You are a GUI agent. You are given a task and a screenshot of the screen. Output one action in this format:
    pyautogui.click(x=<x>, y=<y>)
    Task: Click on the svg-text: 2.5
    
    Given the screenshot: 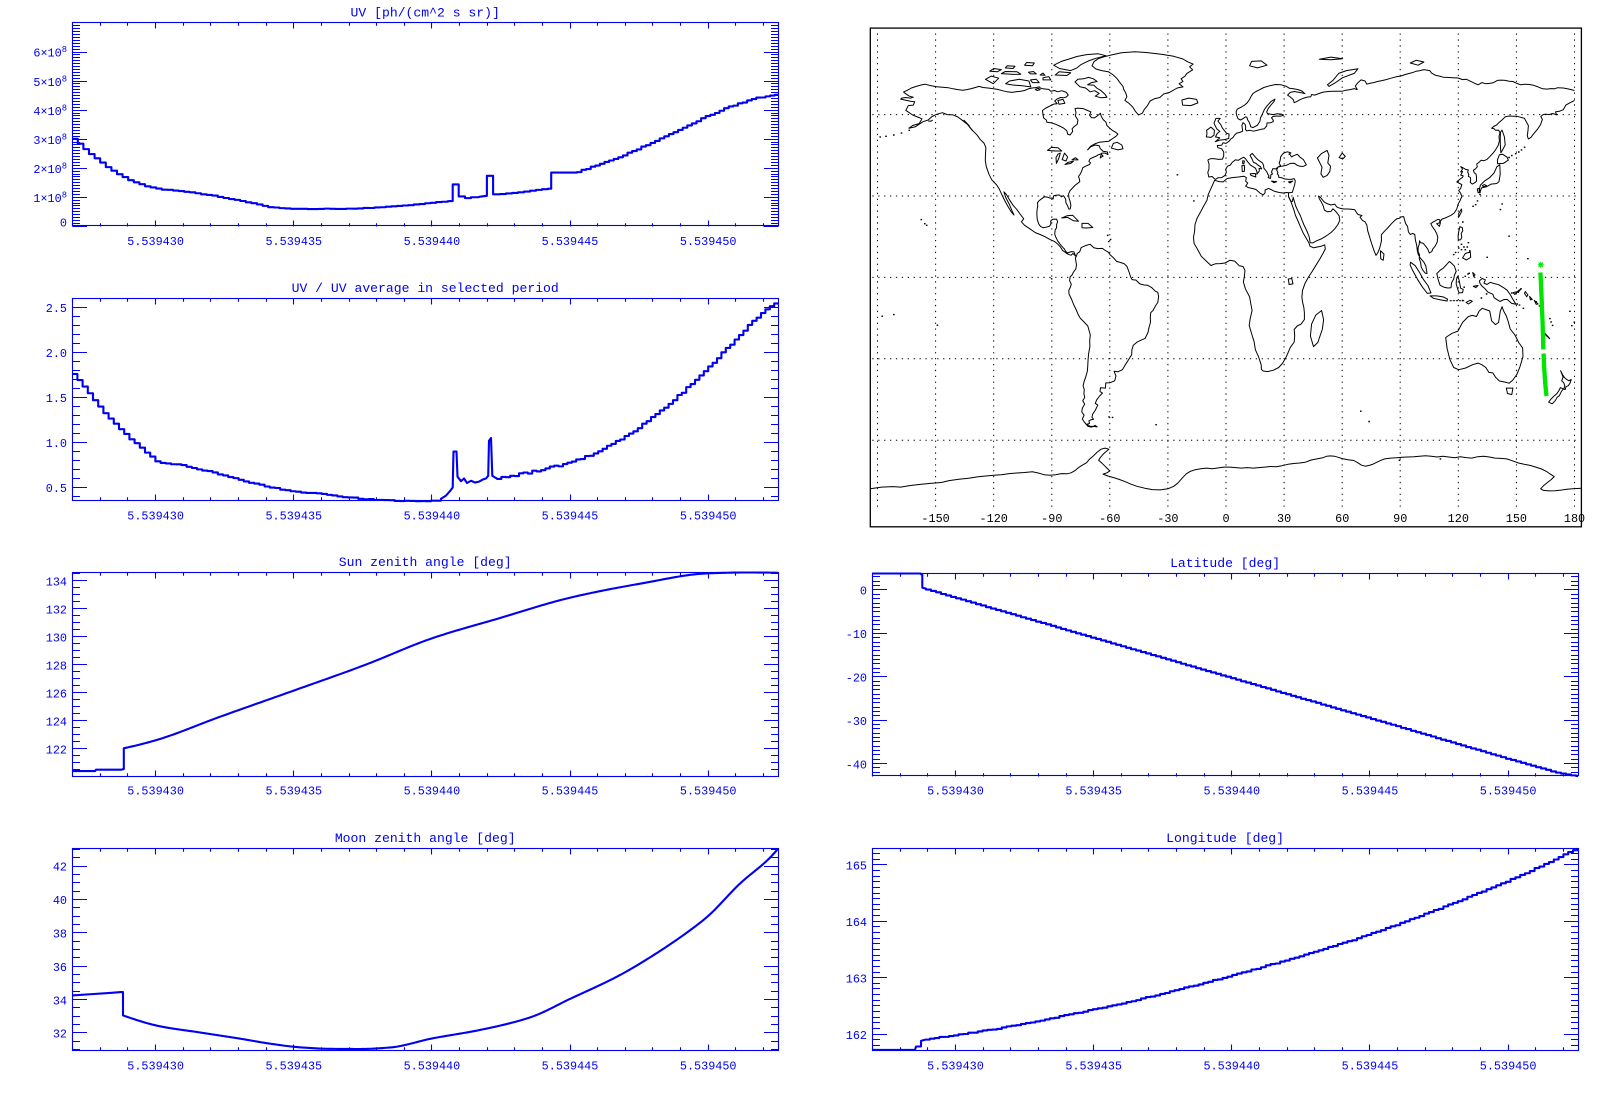 What is the action you would take?
    pyautogui.click(x=56, y=309)
    